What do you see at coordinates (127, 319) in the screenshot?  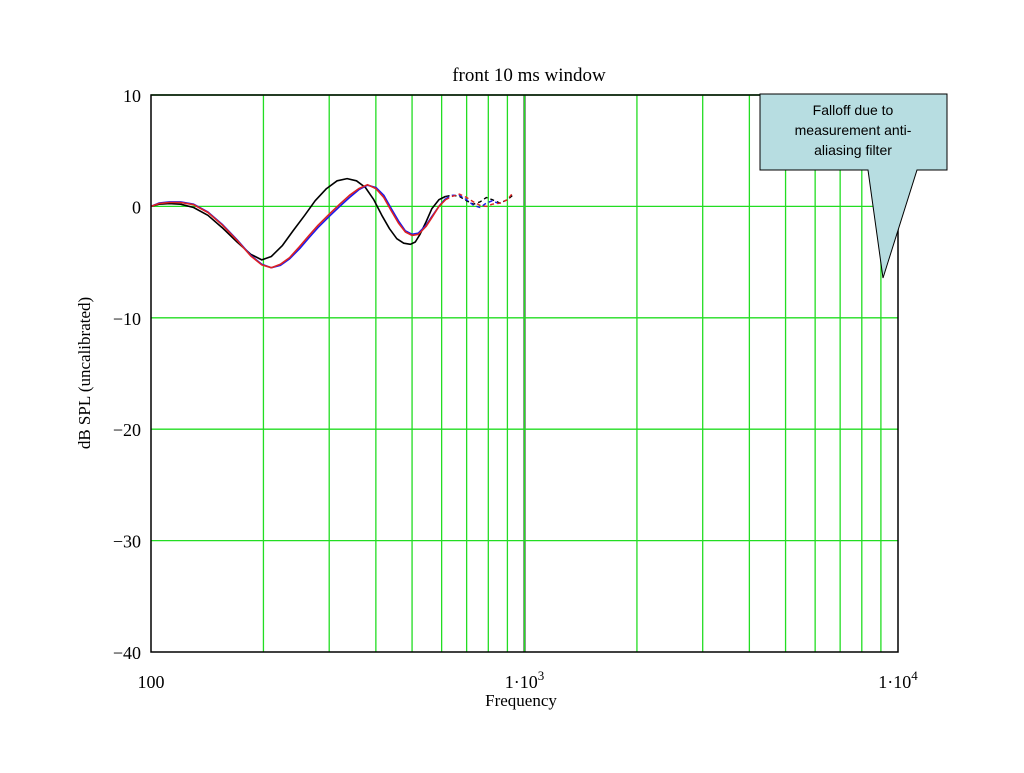 I see `y-tick-label: −10` at bounding box center [127, 319].